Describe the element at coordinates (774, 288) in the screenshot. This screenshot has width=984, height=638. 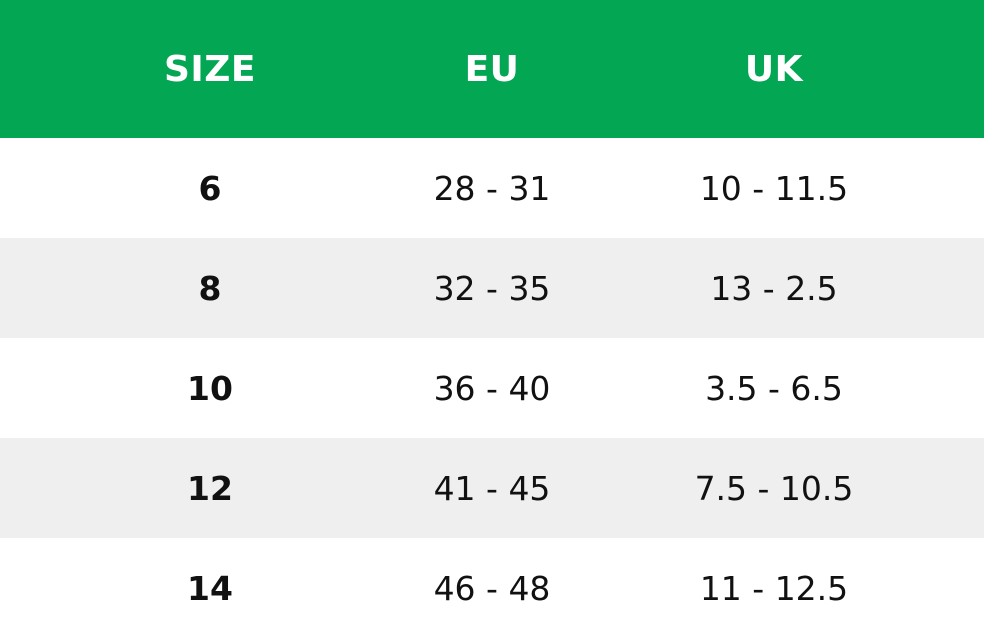
I see `uk-cell: 13 - 2.5` at that location.